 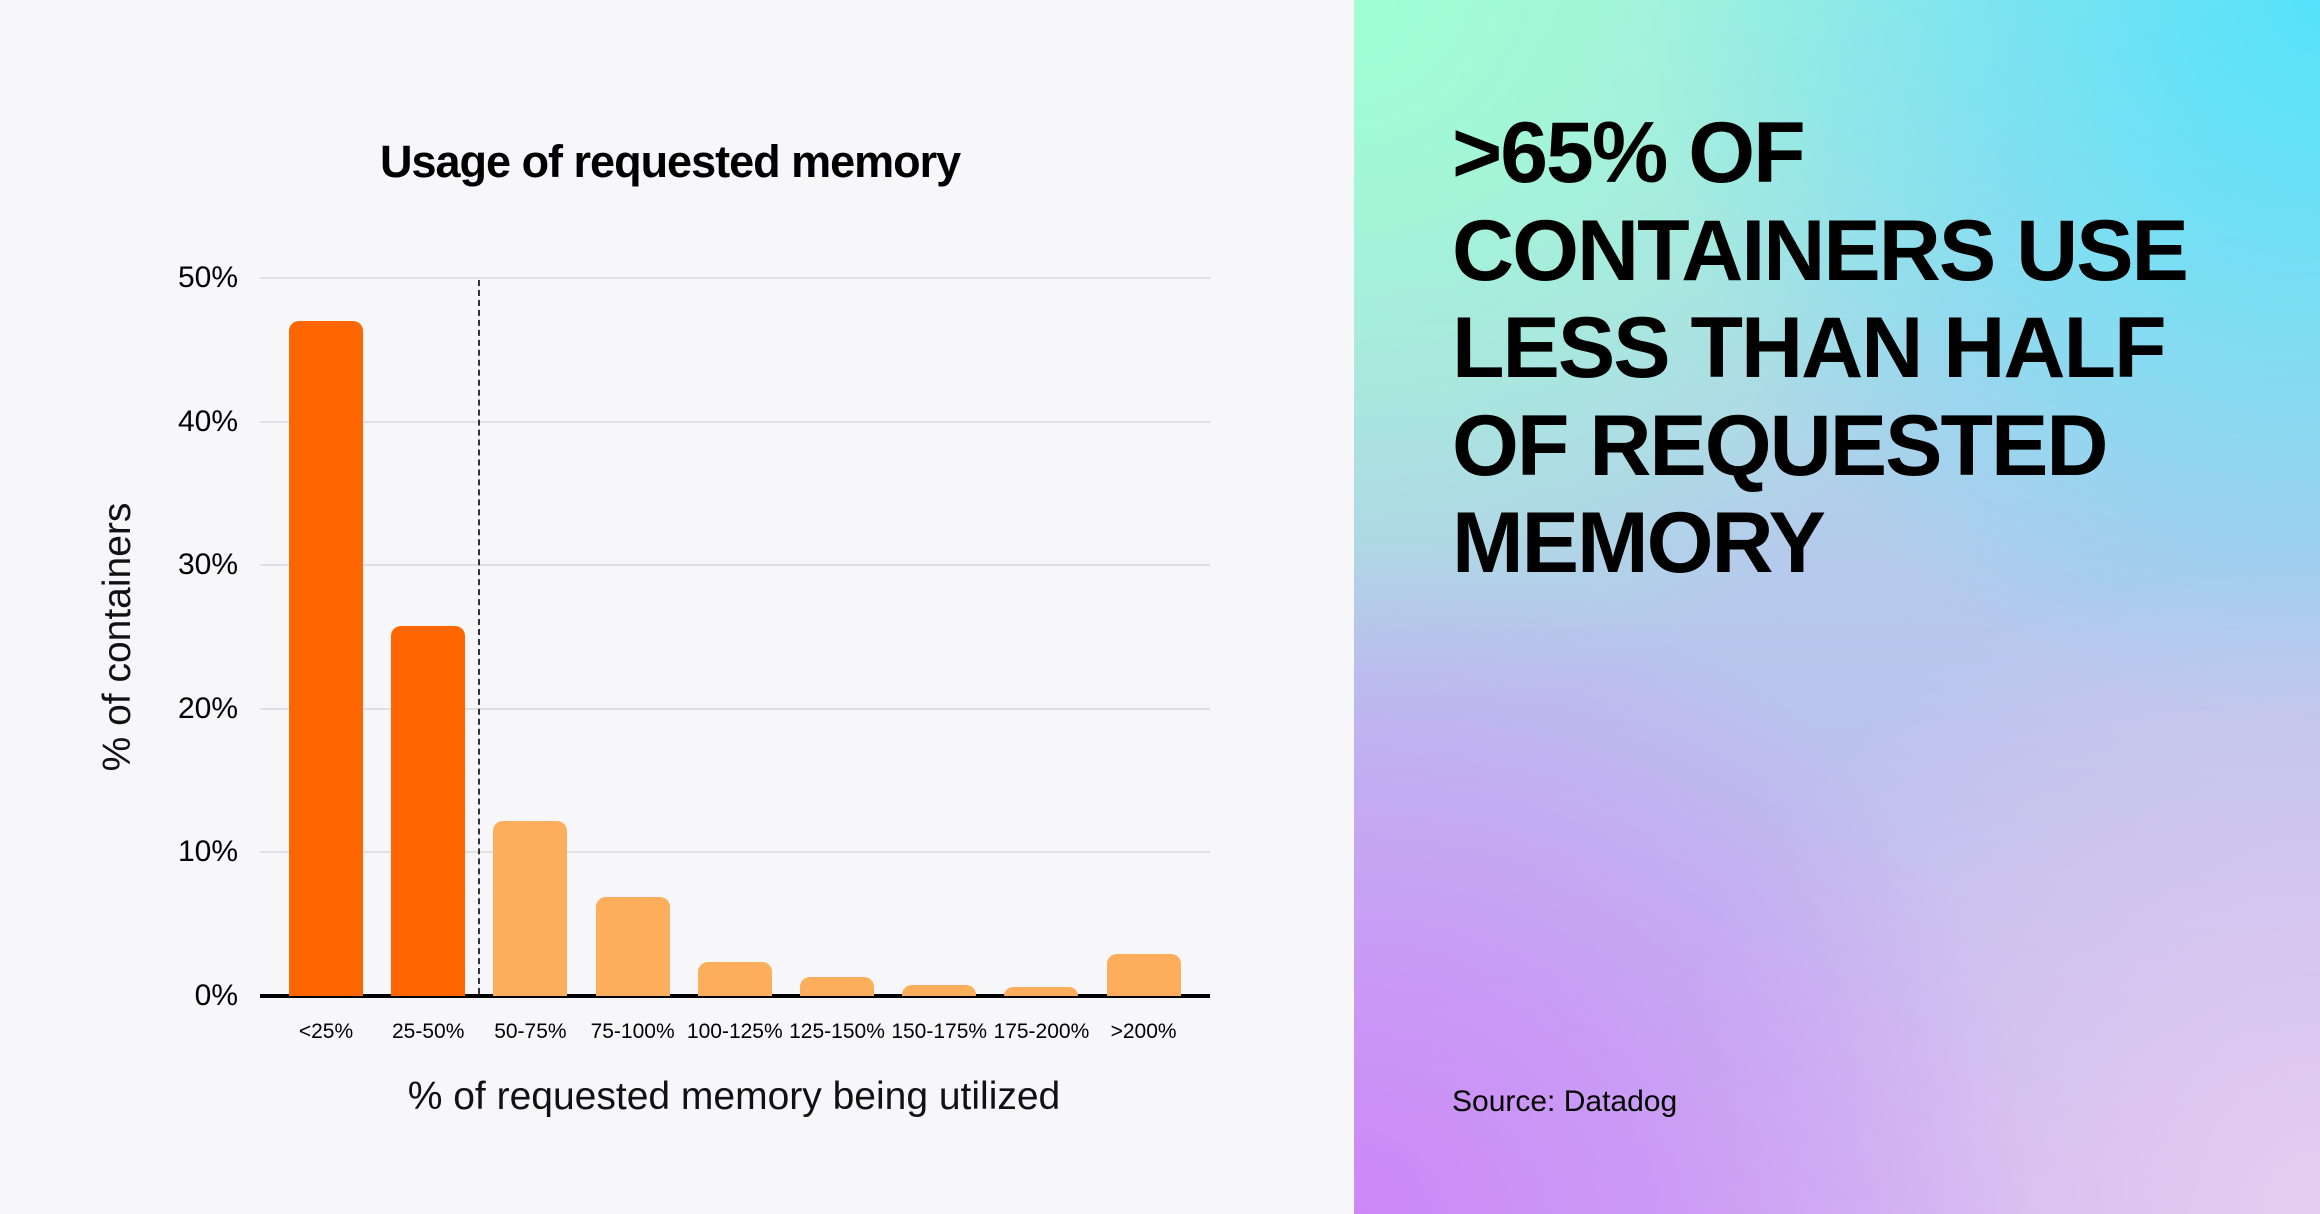 I want to click on x-tick-label: 25-50%, so click(x=428, y=1031).